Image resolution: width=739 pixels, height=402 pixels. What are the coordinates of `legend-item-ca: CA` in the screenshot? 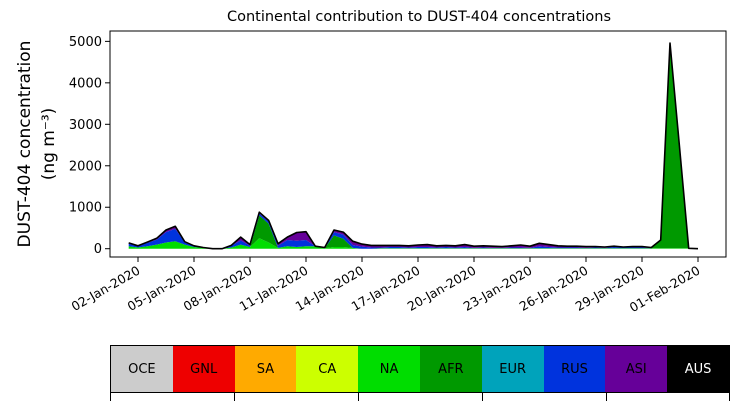 It's located at (327, 369).